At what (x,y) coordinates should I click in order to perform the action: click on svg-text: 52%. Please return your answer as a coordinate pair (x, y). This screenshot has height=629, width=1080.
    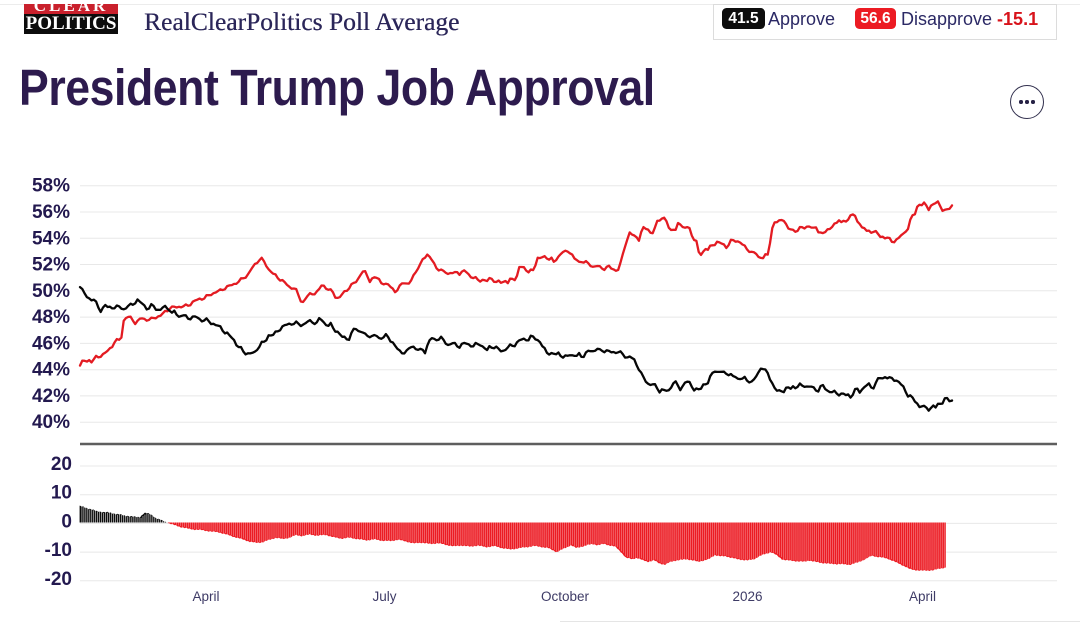
    Looking at the image, I should click on (51, 265).